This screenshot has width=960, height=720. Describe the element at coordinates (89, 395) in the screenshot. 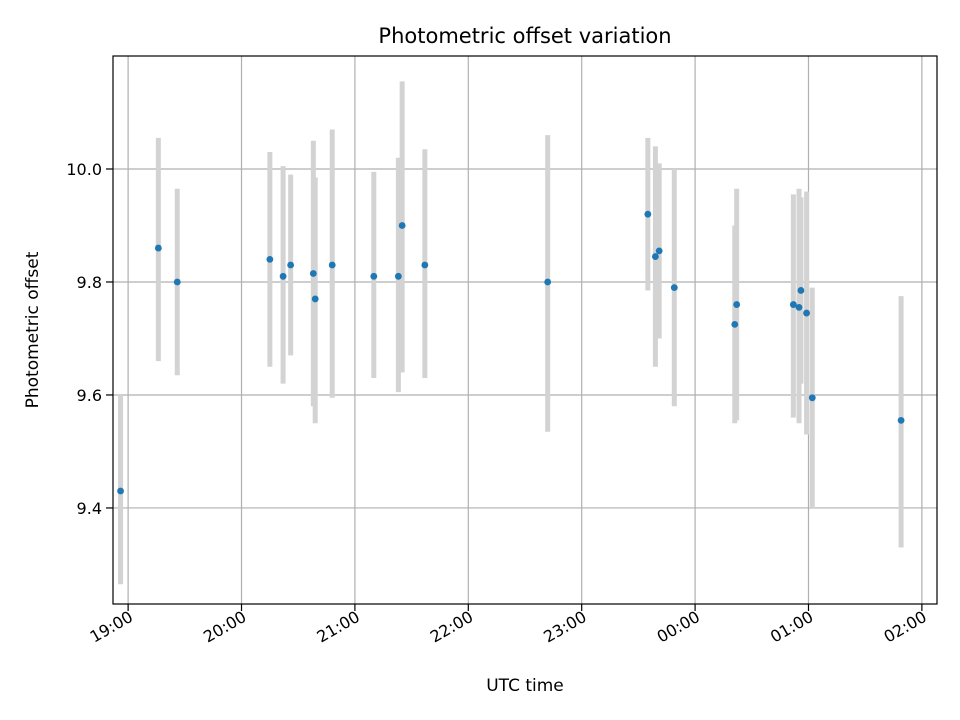

I see `y-tick-label: 9.6` at that location.